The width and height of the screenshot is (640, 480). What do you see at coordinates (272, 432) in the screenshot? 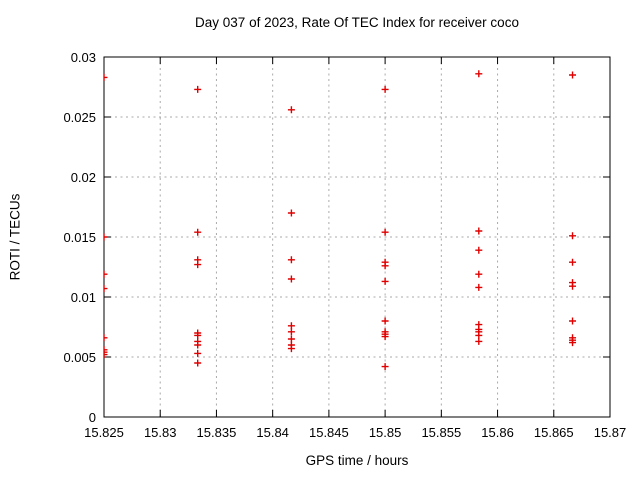
I see `x-tick-label: 15.84` at bounding box center [272, 432].